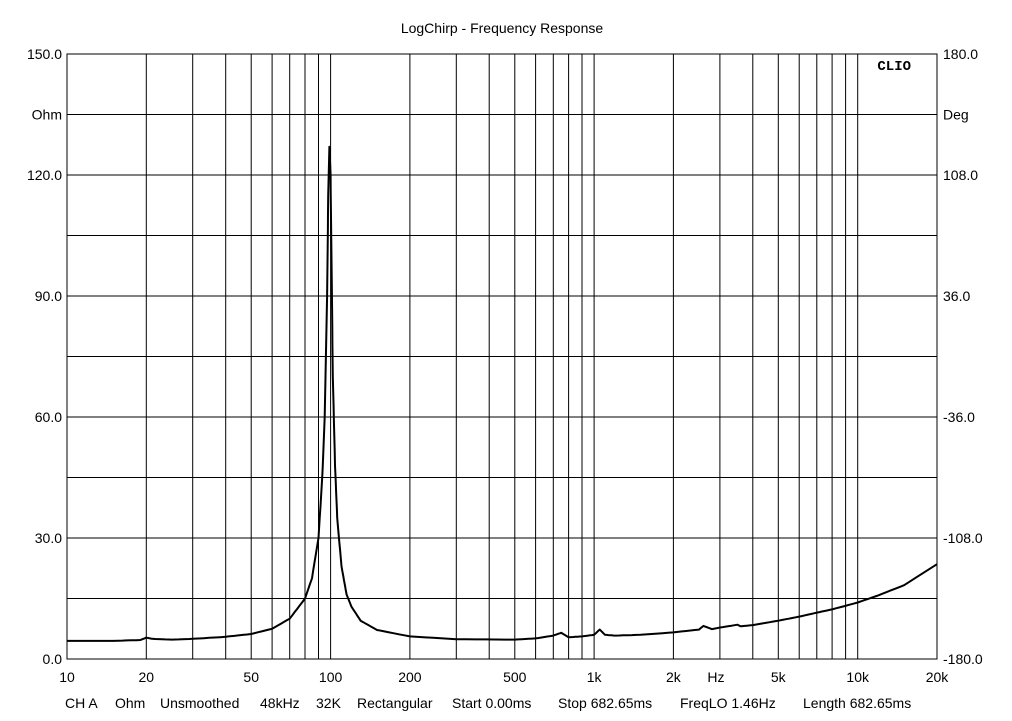 This screenshot has width=1012, height=721. What do you see at coordinates (960, 175) in the screenshot?
I see `y-right-tick-label: 108.0` at bounding box center [960, 175].